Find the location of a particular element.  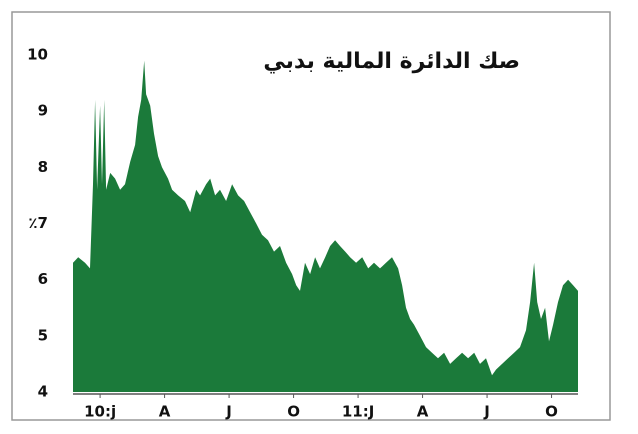

y-tick-label: 6 is located at coordinates (43, 279).